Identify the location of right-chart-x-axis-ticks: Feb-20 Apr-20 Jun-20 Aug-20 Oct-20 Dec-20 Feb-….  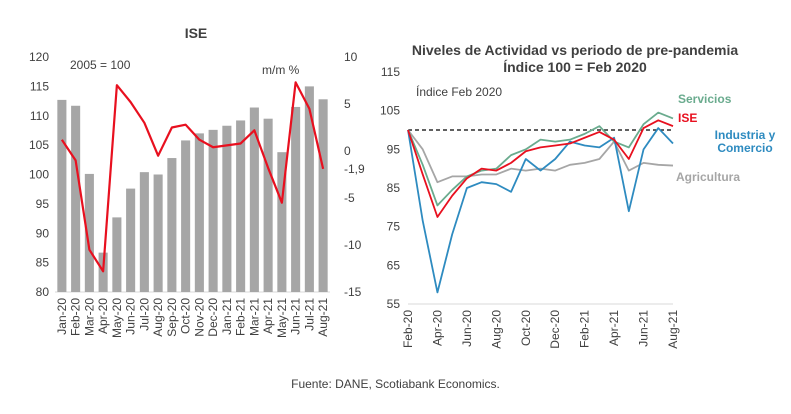
(540, 329).